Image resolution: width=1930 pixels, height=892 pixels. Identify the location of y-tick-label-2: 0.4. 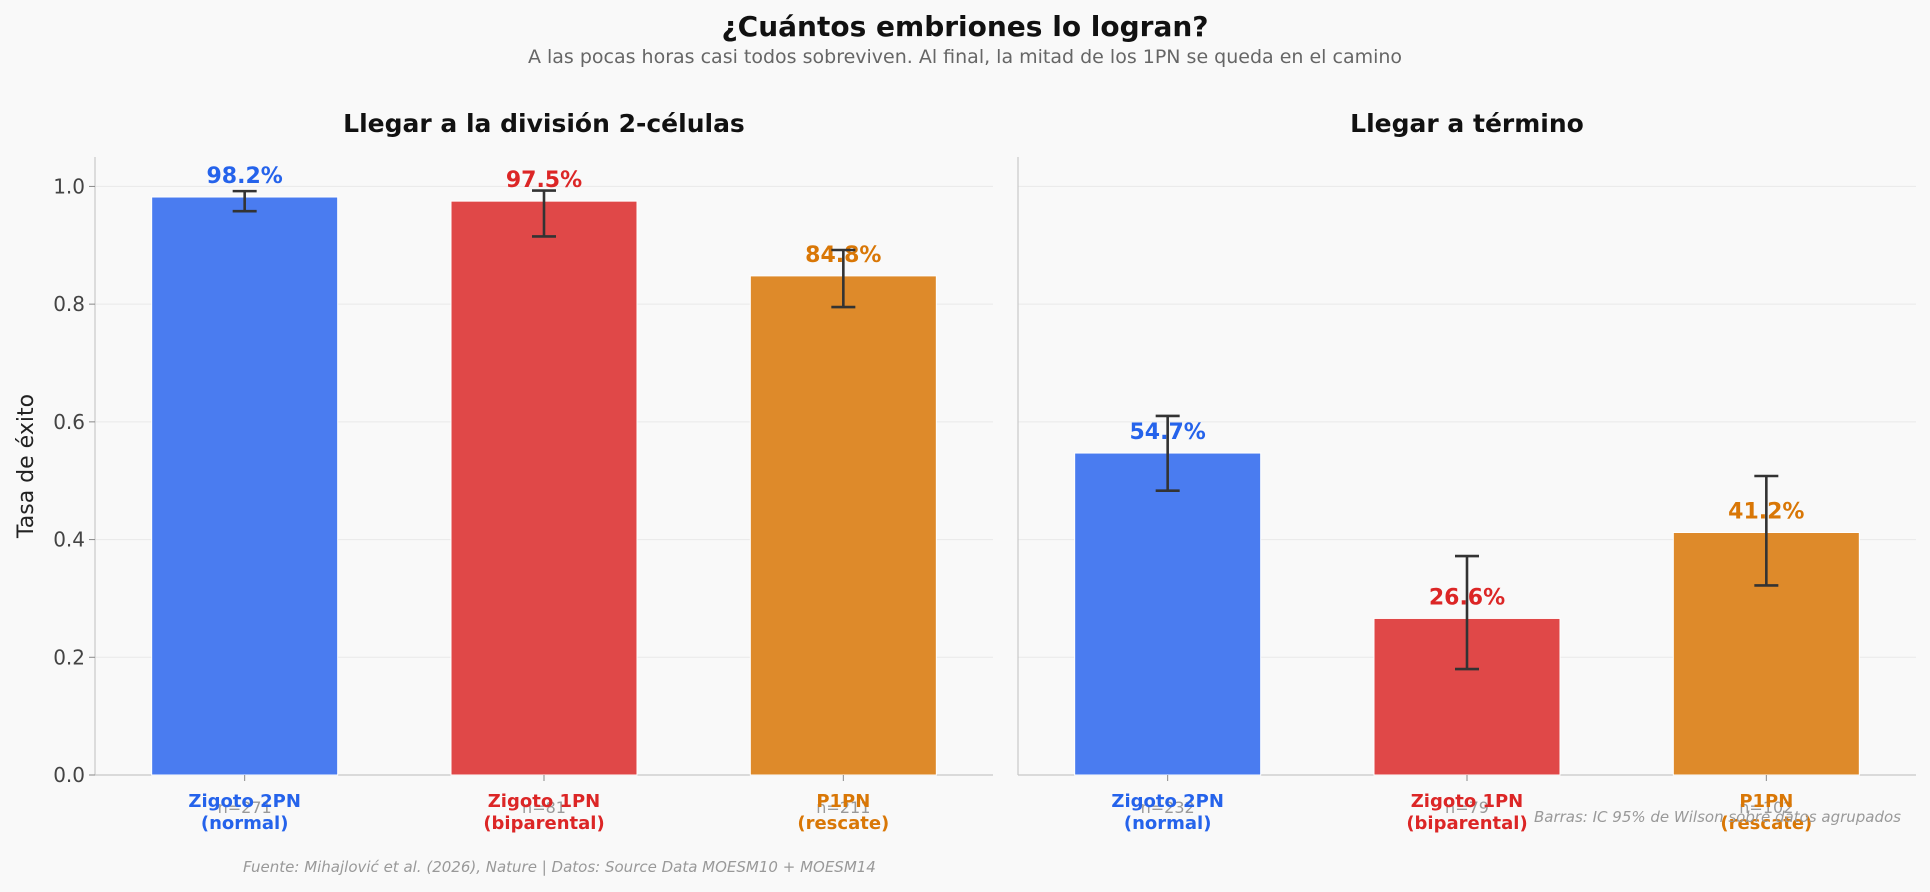
(69, 540).